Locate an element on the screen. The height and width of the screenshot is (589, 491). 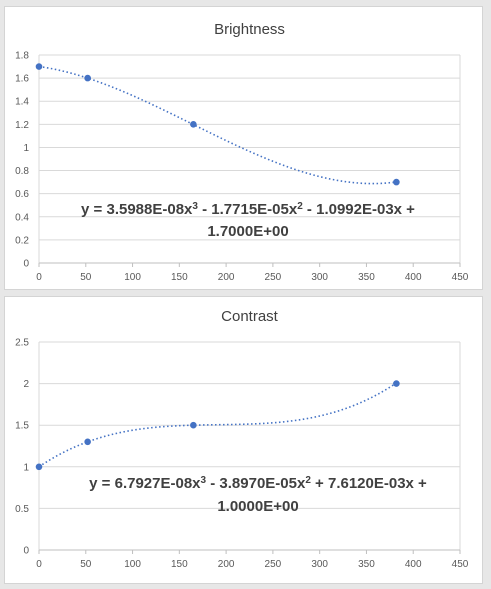
chart-title: Contrast is located at coordinates (250, 316).